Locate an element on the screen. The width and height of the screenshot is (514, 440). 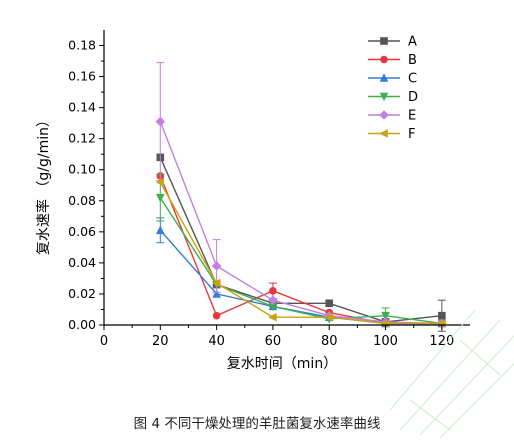
legend-entry-B: B is located at coordinates (392, 60).